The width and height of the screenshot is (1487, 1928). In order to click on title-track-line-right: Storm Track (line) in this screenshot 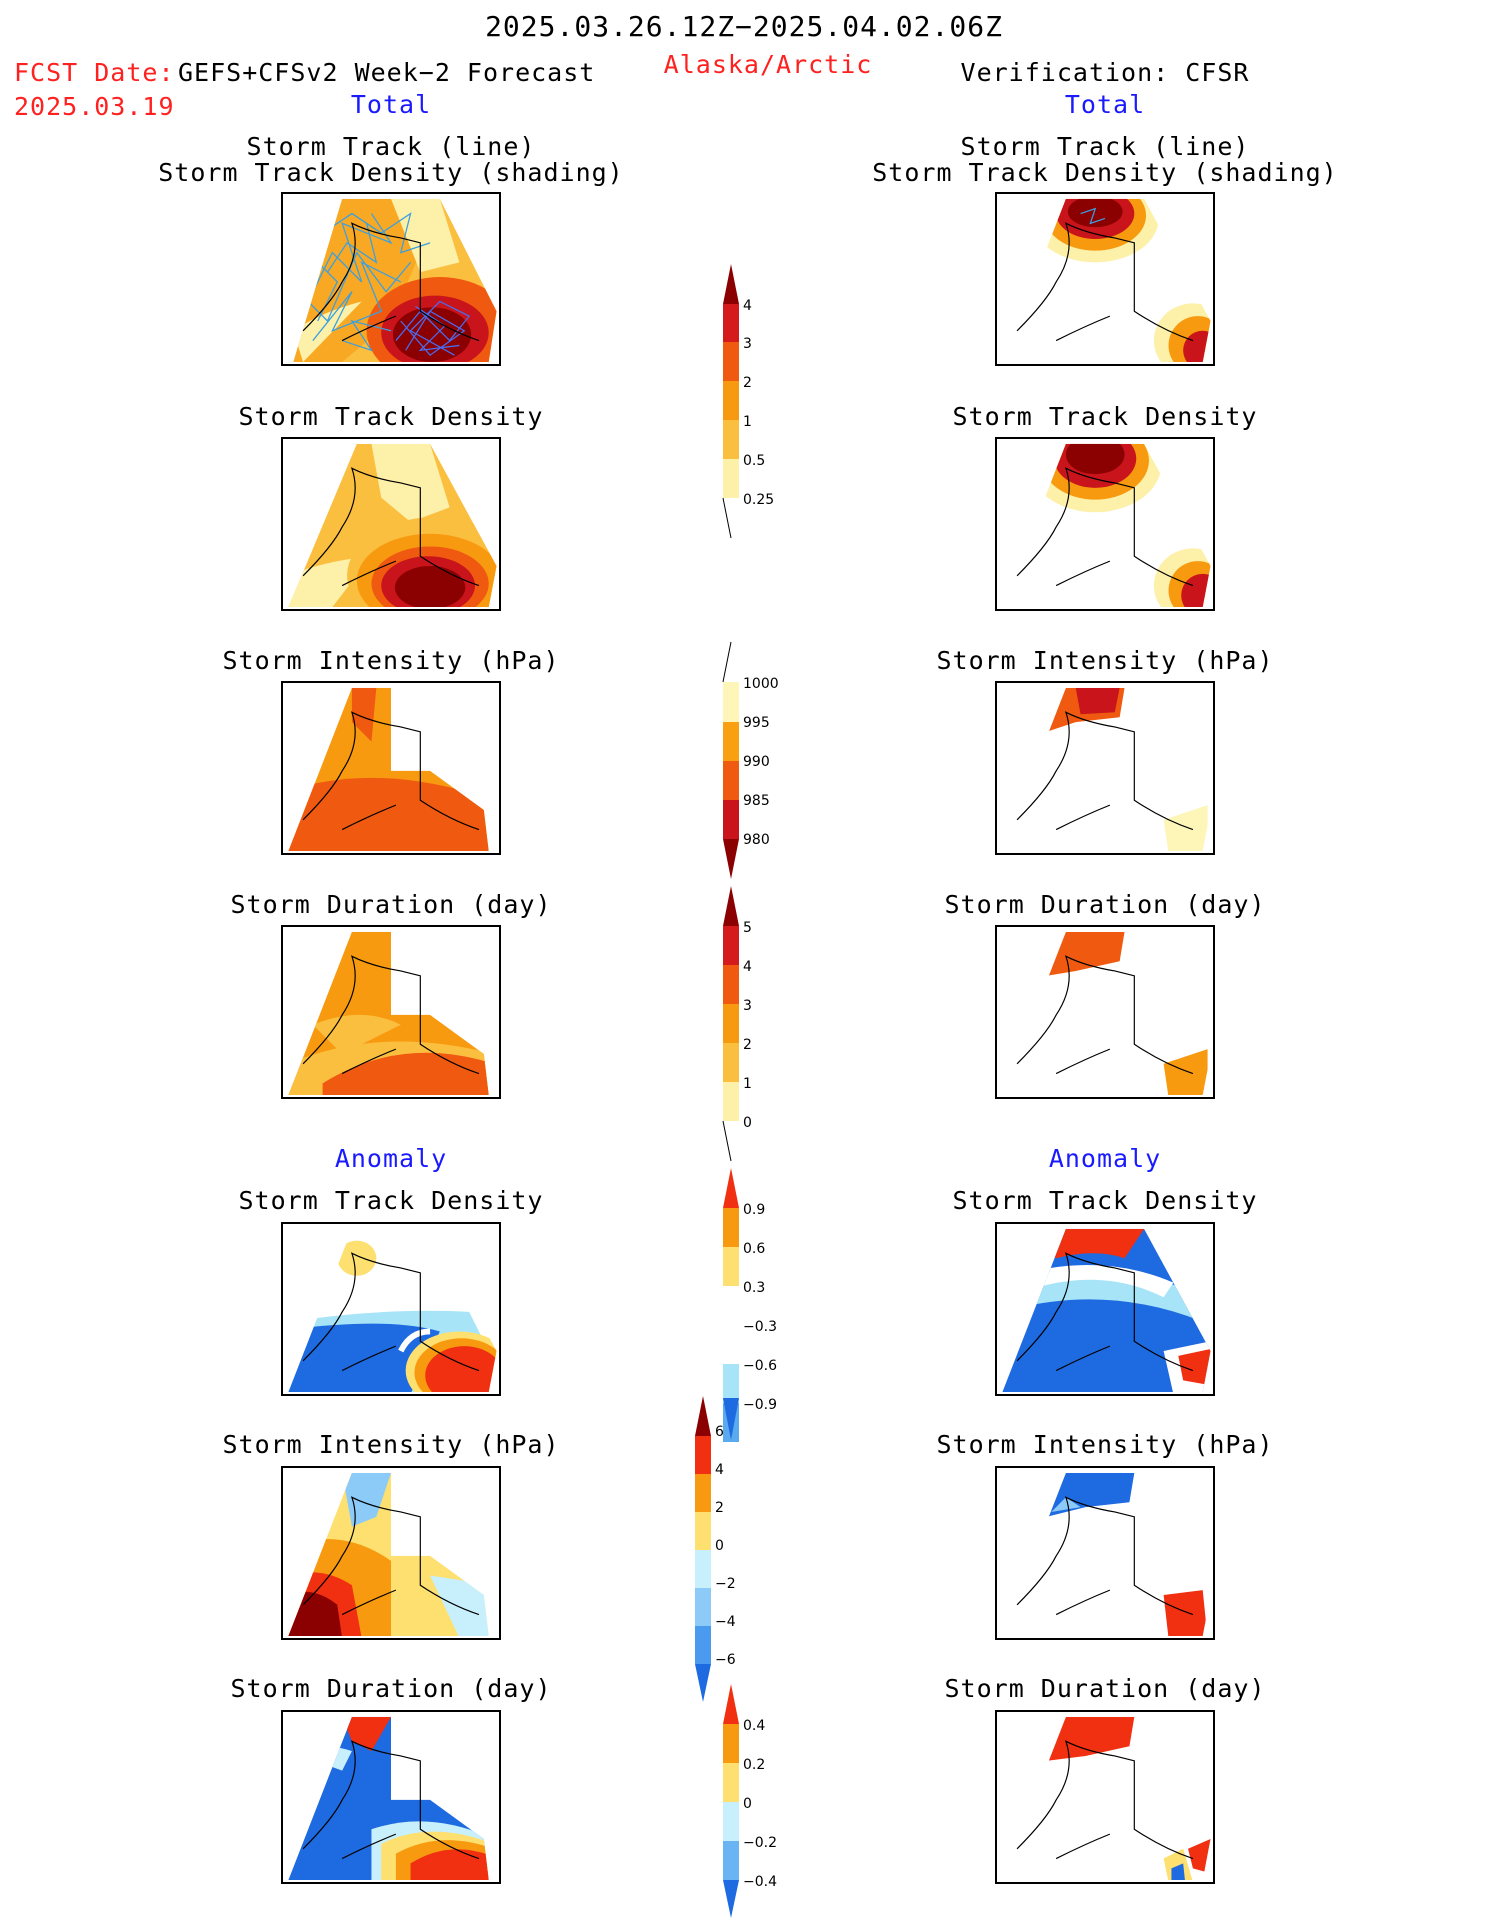, I will do `click(1105, 146)`.